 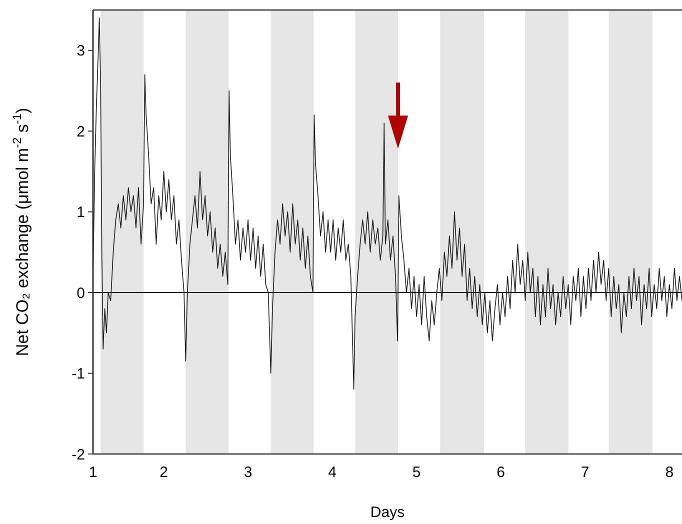 What do you see at coordinates (387, 512) in the screenshot?
I see `x-axis-title: Days` at bounding box center [387, 512].